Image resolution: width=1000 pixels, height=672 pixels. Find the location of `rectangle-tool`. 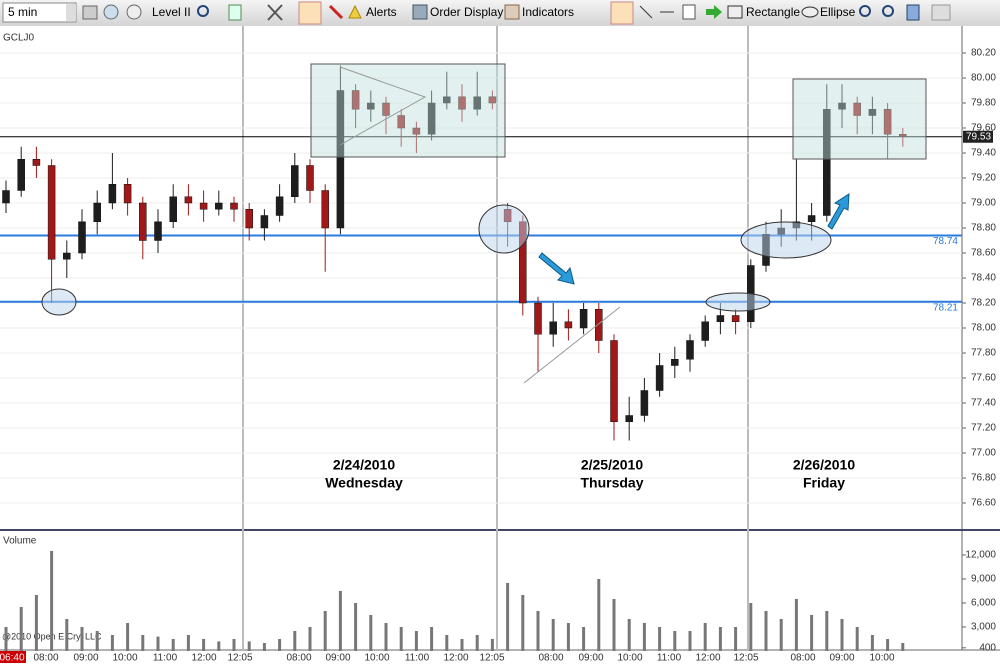

rectangle-tool is located at coordinates (735, 12).